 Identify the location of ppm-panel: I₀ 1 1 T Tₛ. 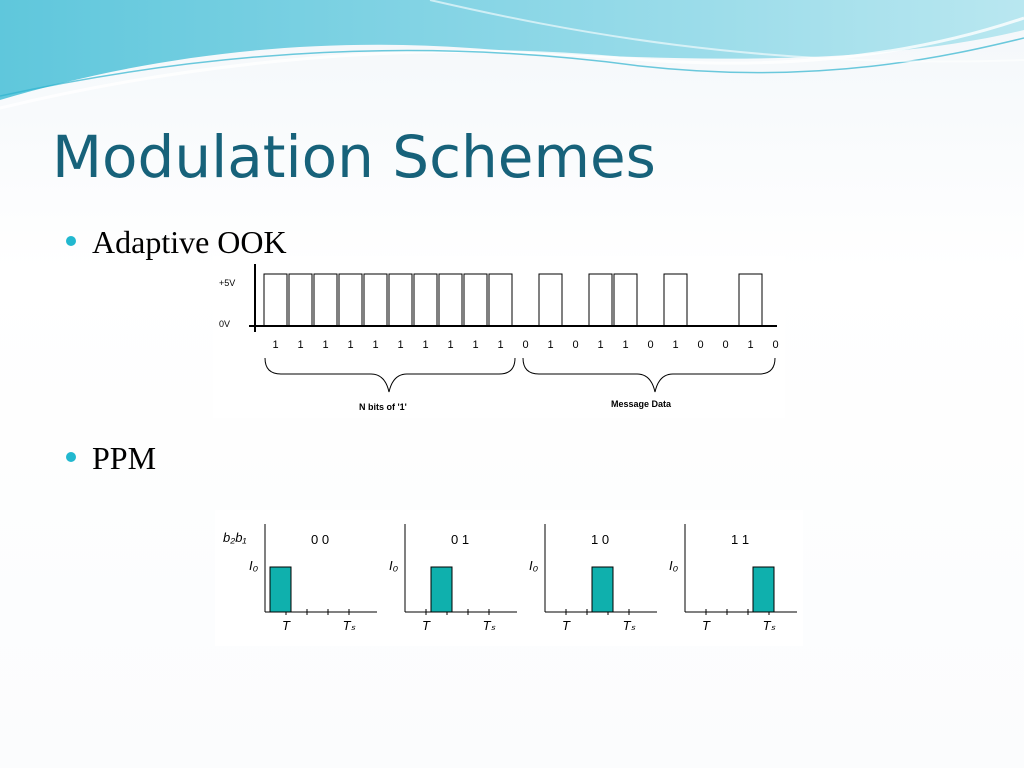
(733, 578).